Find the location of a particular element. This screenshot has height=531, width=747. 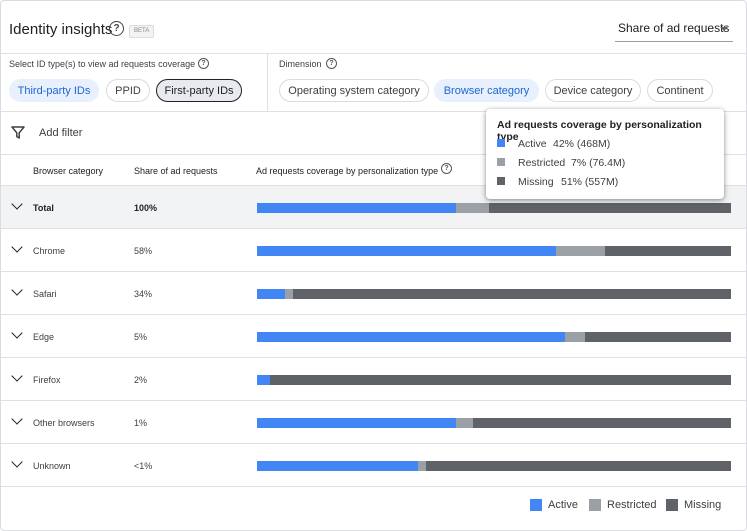

tooltip-missing-swatch is located at coordinates (501, 181).